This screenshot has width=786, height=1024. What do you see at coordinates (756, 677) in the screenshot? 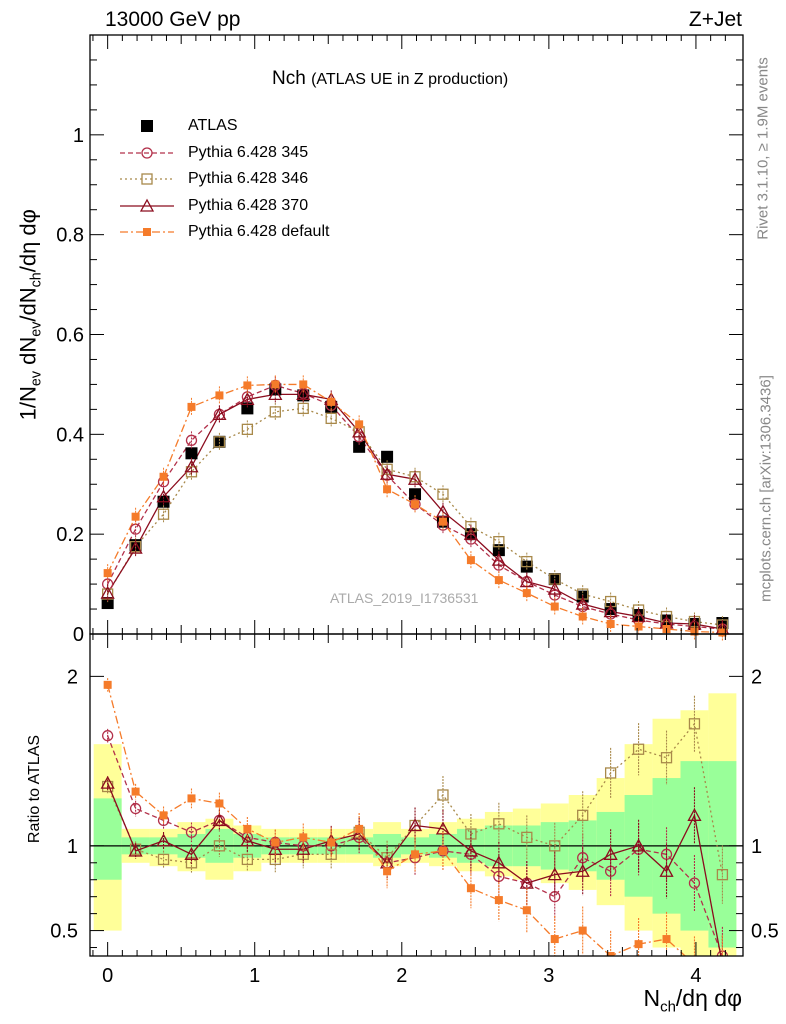
I see `ratio-y-tick-label-right-2: 2` at bounding box center [756, 677].